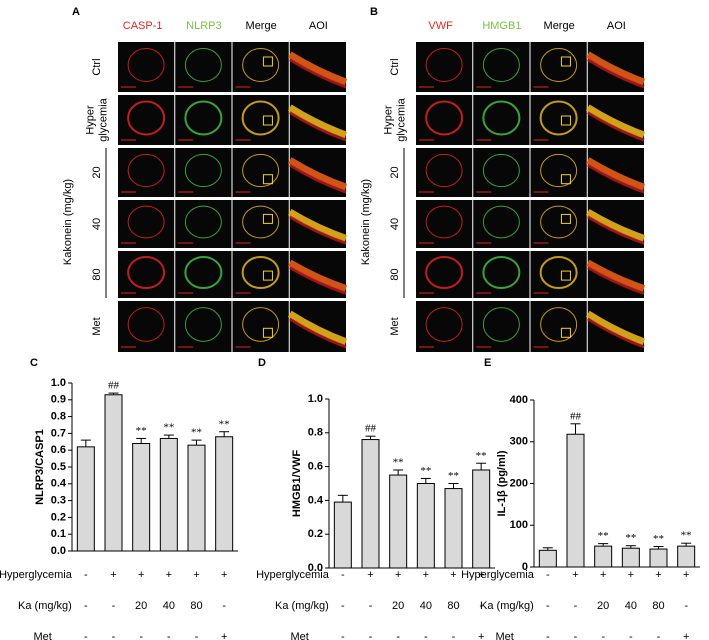 The image size is (709, 640). What do you see at coordinates (502, 483) in the screenshot?
I see `y-axis-label: IL-1β (pg/ml)` at bounding box center [502, 483].